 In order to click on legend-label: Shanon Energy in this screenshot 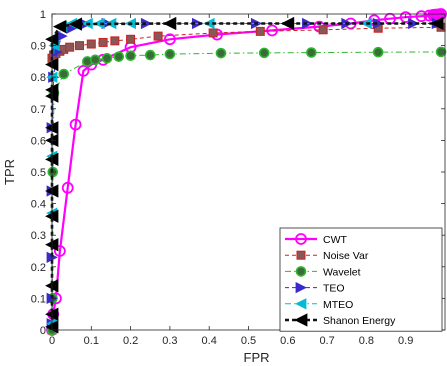, I will do `click(359, 321)`.